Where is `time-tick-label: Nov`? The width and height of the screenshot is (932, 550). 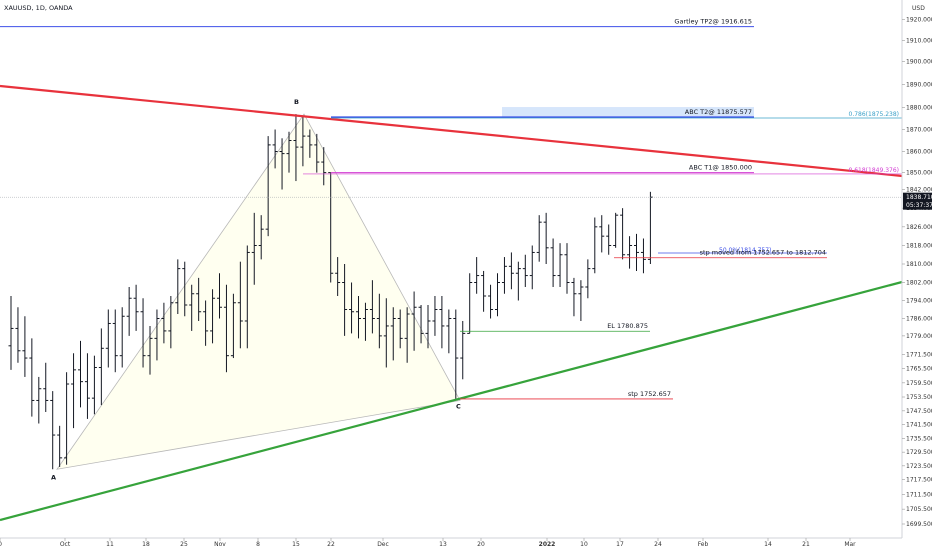 time-tick-label: Nov is located at coordinates (220, 544).